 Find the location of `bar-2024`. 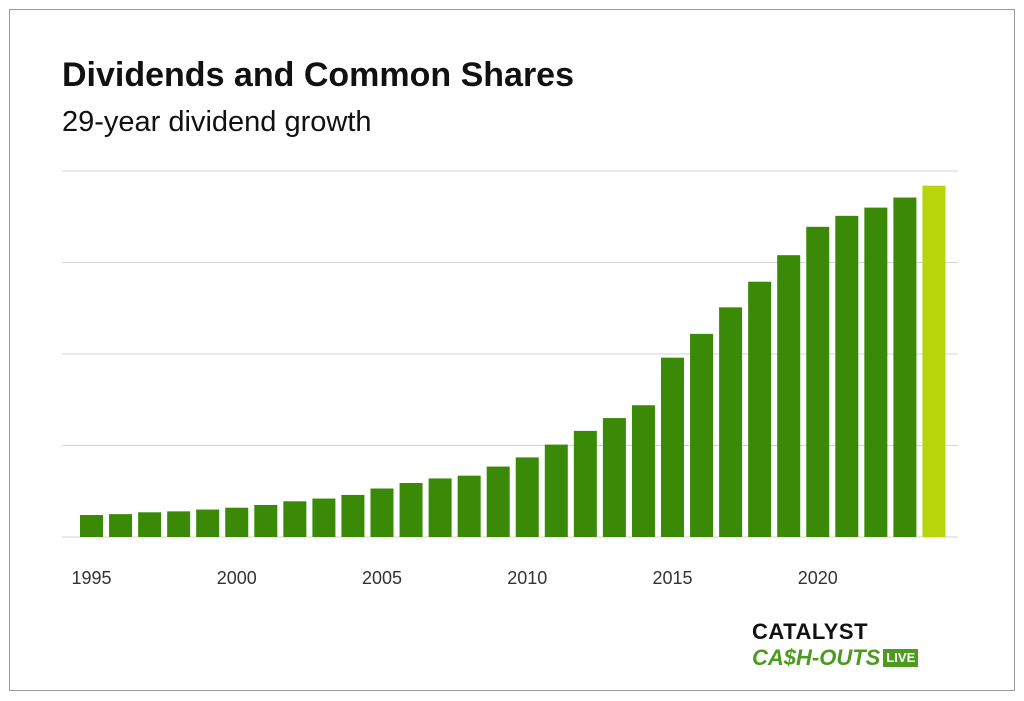

bar-2024 is located at coordinates (934, 361).